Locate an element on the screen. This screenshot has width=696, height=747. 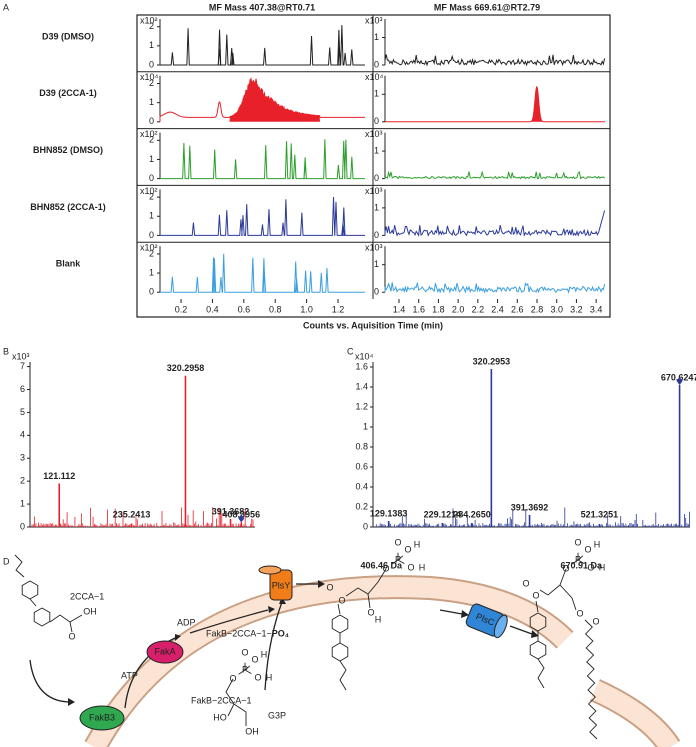
column-title: MF Mass 669.61@RT2.79 is located at coordinates (487, 7).